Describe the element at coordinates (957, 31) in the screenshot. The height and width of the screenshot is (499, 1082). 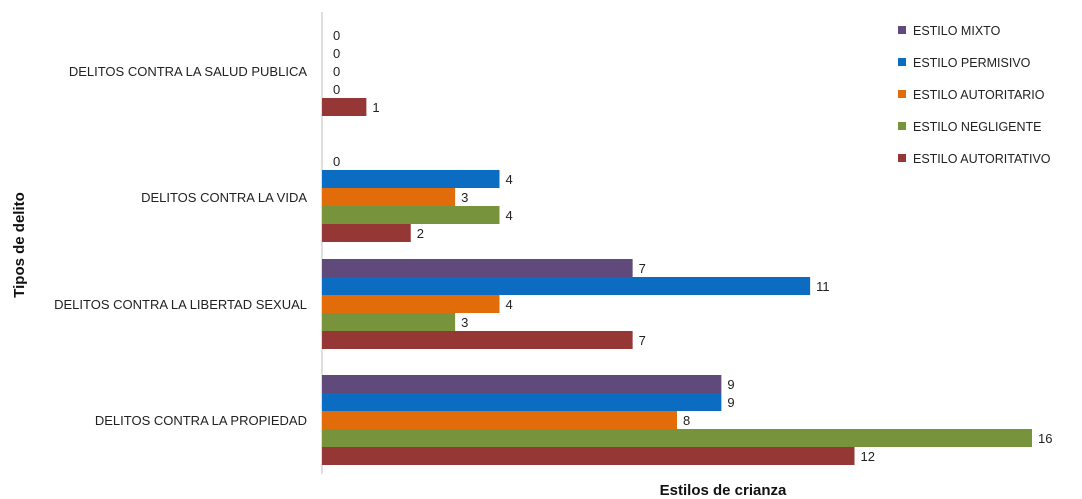
I see `legend-label: ESTILO MIXTO` at that location.